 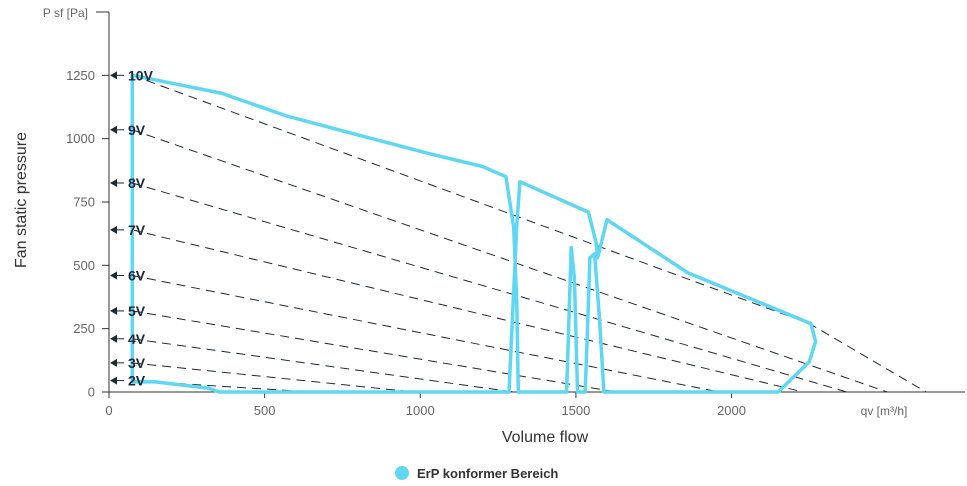 What do you see at coordinates (137, 275) in the screenshot?
I see `voltage-label-6V: 6V` at bounding box center [137, 275].